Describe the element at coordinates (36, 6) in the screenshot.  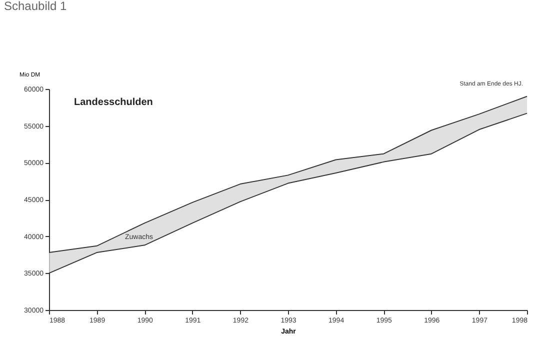
I see `chart-title: Schaubild 1` at that location.